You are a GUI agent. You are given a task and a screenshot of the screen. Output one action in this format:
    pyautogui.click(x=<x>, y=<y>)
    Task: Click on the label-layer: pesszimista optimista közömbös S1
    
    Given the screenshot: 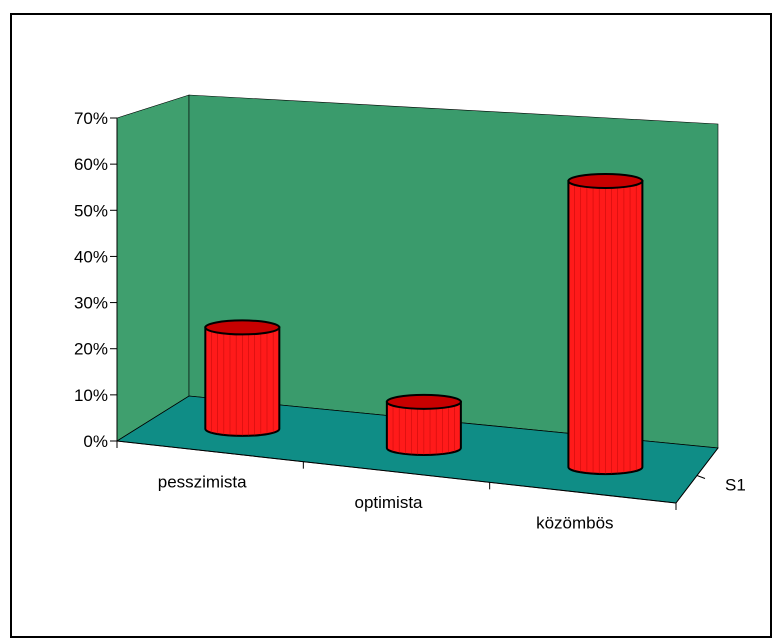 What is the action you would take?
    pyautogui.click(x=452, y=502)
    